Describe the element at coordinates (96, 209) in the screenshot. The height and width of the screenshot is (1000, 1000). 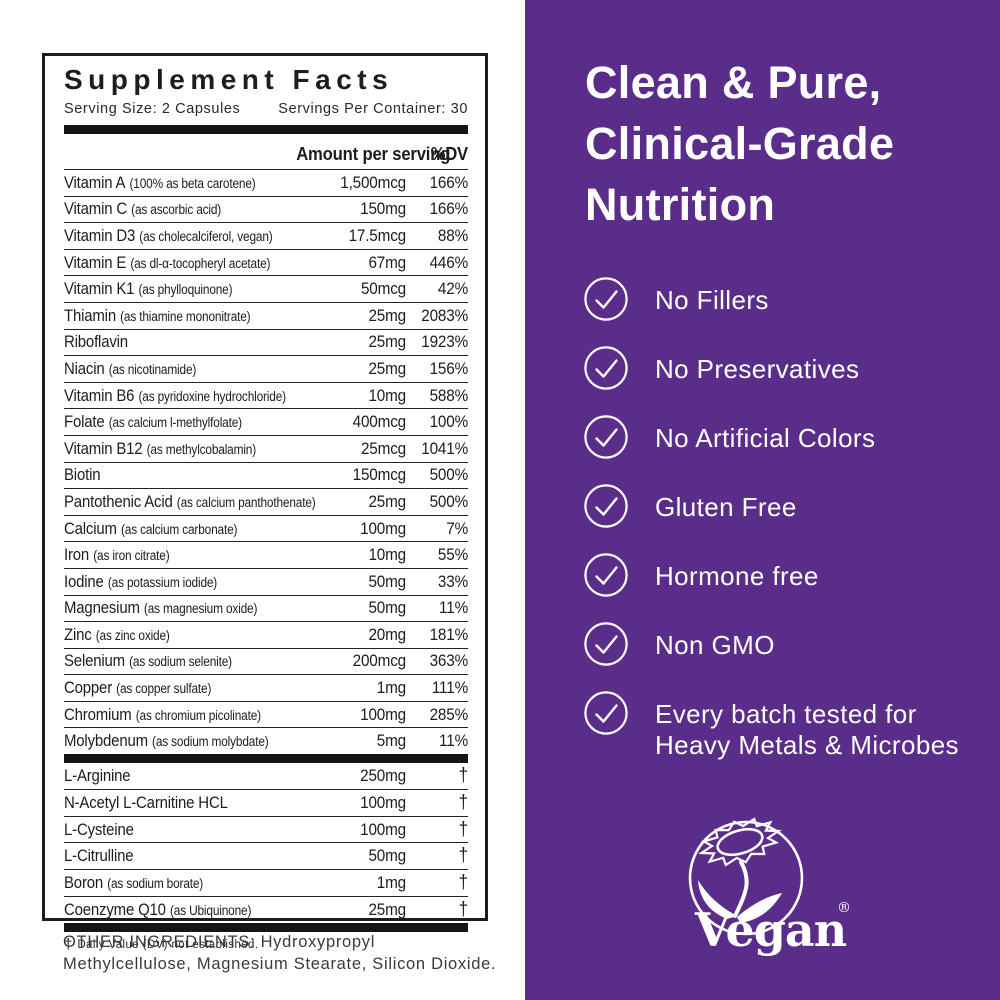
I see `nutrient-name: Vitamin C` at that location.